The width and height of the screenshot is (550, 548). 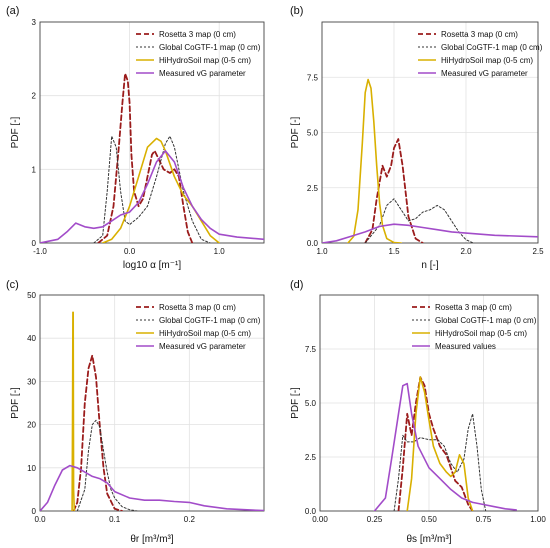 What do you see at coordinates (152, 539) in the screenshot?
I see `x-axis-label: θr [m³/m³]` at bounding box center [152, 539].